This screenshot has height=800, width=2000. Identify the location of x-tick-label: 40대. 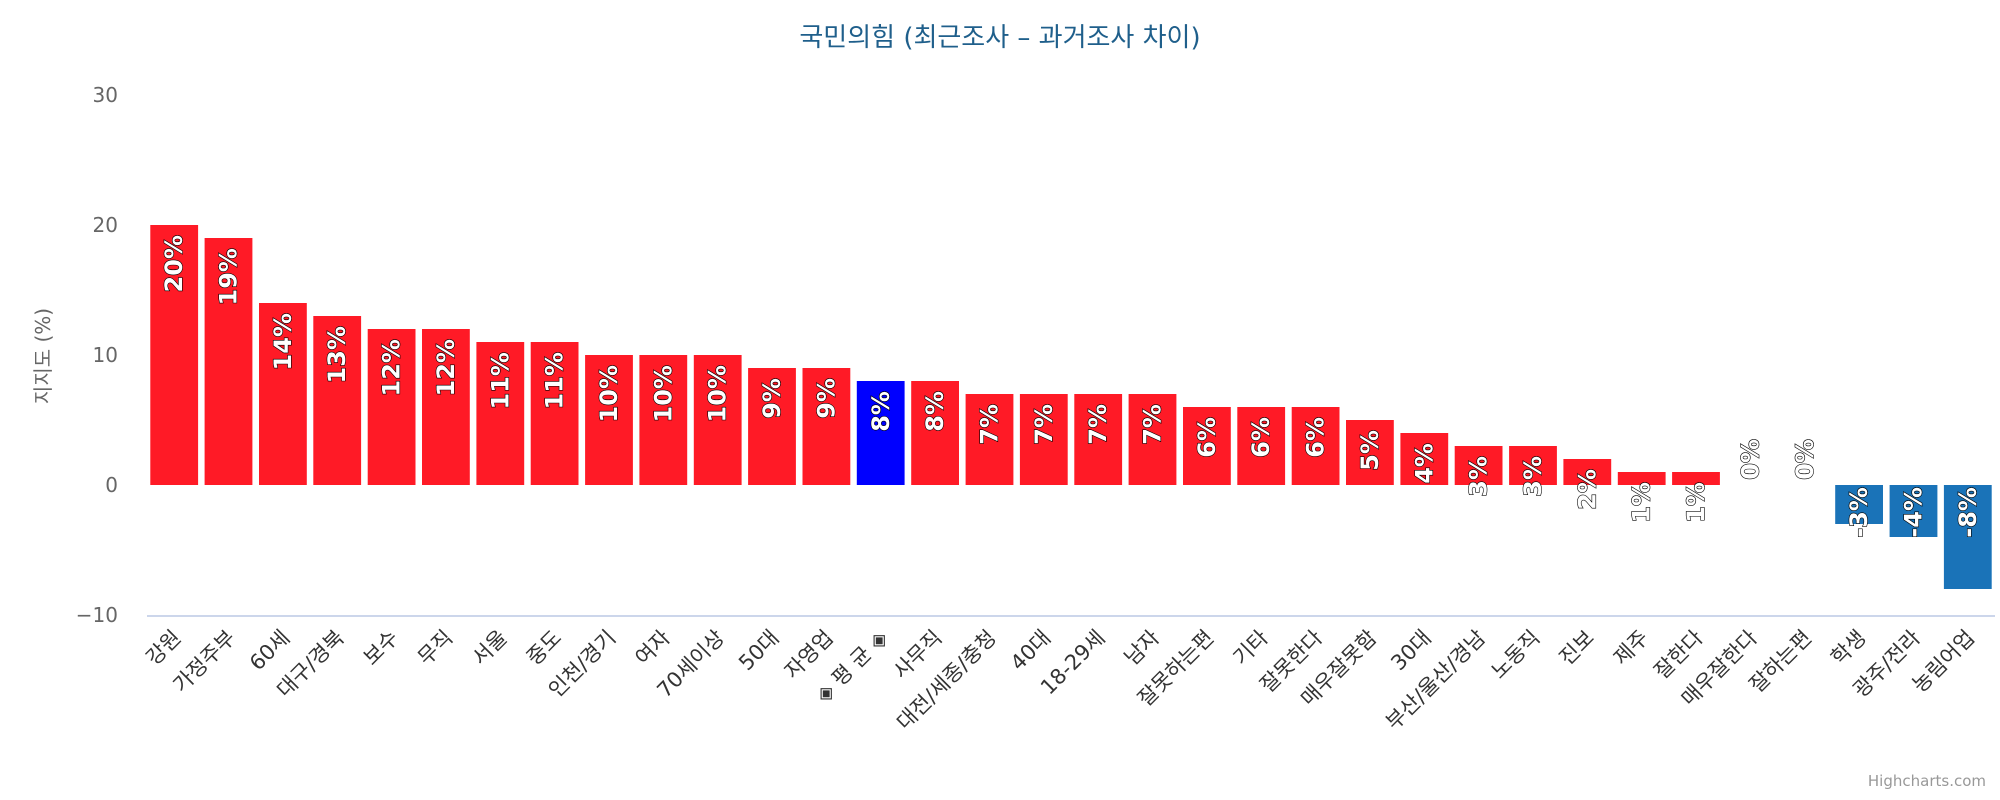
(1031, 651).